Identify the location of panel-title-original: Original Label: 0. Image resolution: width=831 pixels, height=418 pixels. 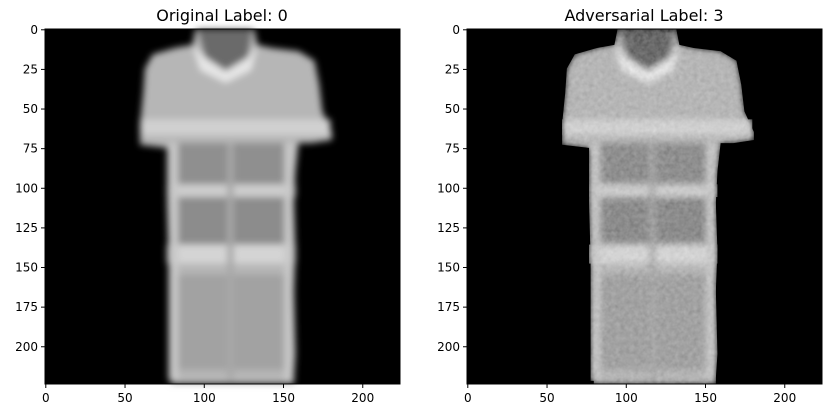
(222, 15).